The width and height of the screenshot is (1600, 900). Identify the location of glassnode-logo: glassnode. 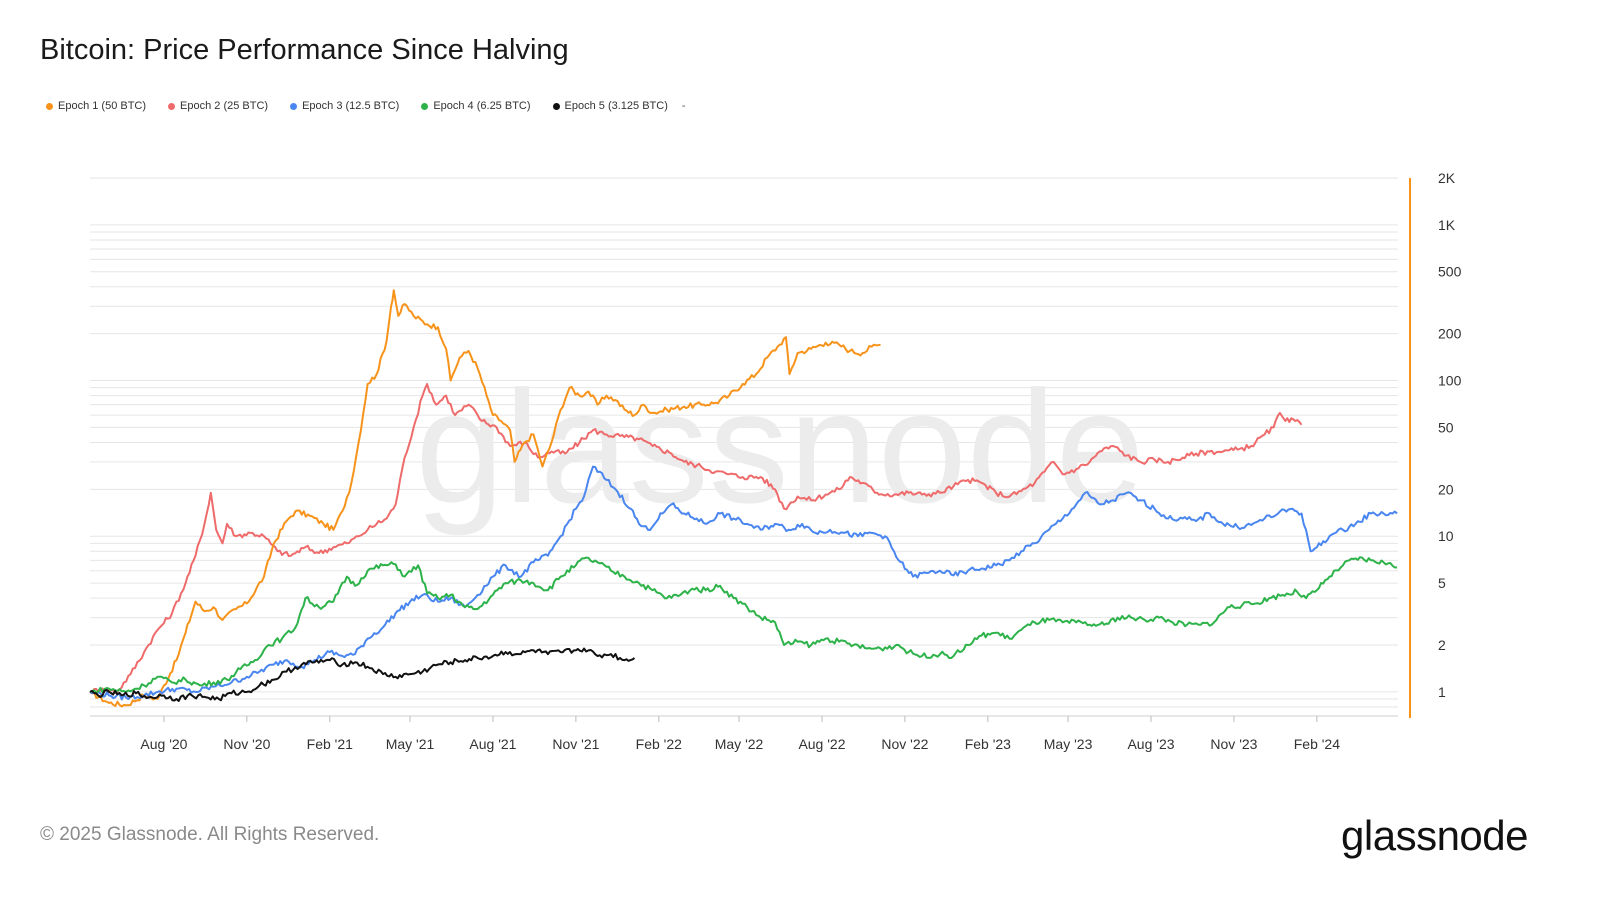
(1434, 835).